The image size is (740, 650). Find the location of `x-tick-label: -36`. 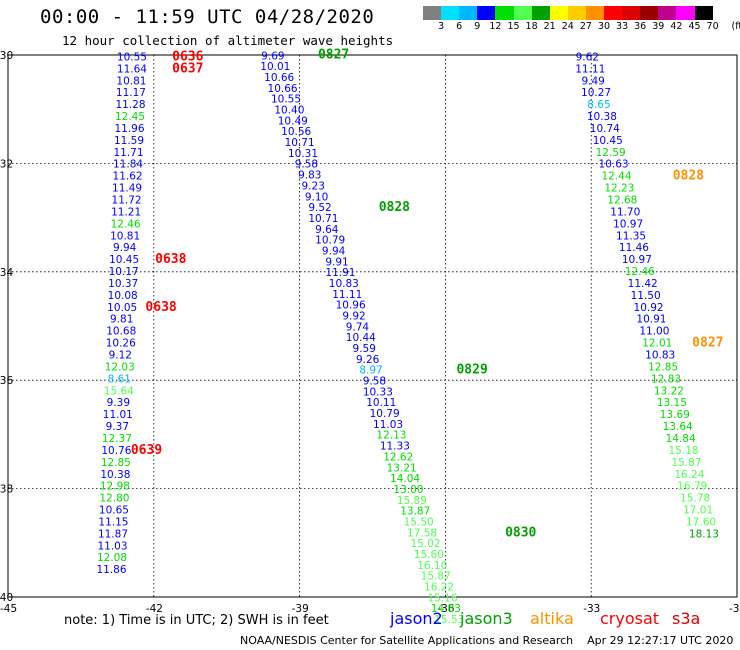

x-tick-label: -36 is located at coordinates (445, 609).